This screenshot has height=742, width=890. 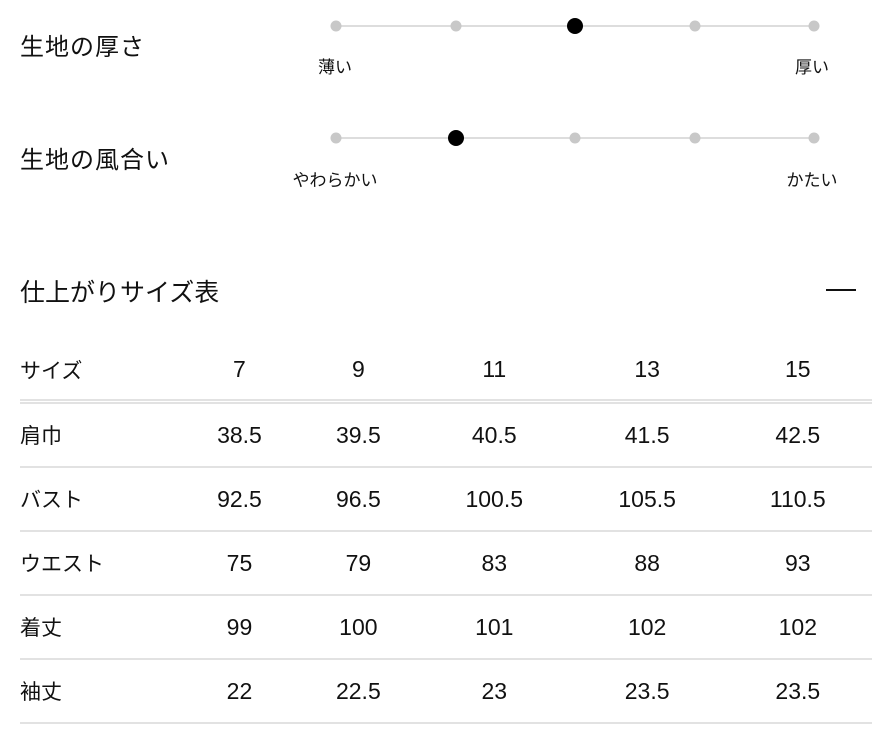 What do you see at coordinates (494, 372) in the screenshot?
I see `table-header-cell: 11` at bounding box center [494, 372].